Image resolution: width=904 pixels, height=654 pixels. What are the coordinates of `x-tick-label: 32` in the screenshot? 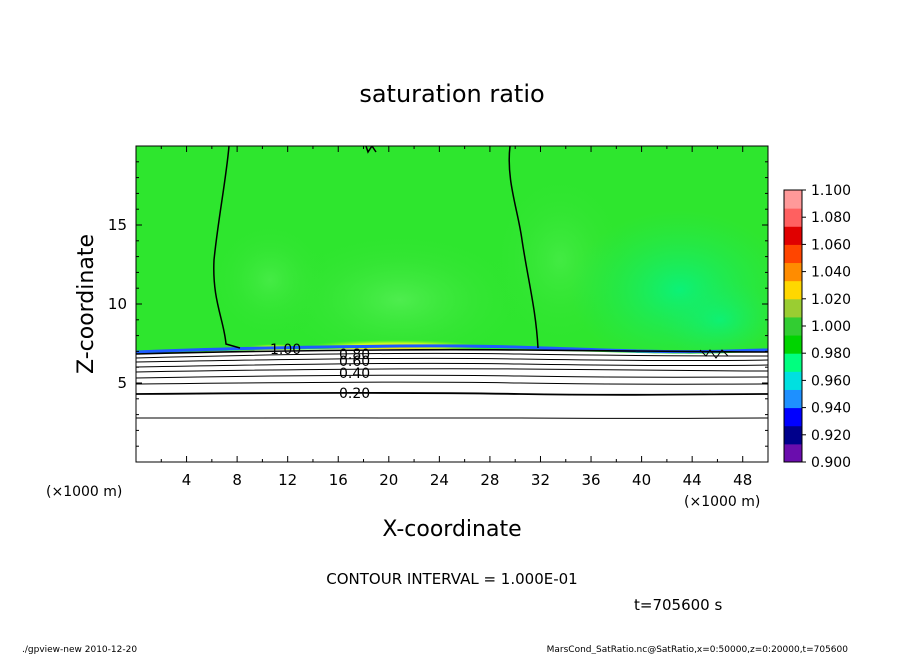 It's located at (540, 480).